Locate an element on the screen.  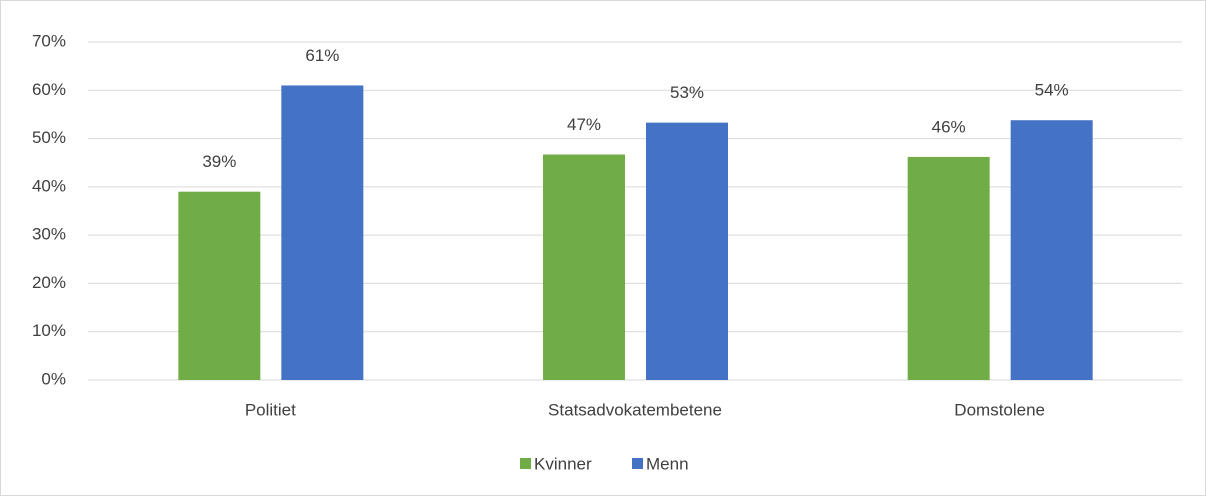
y-tick-label: 50% is located at coordinates (49, 137).